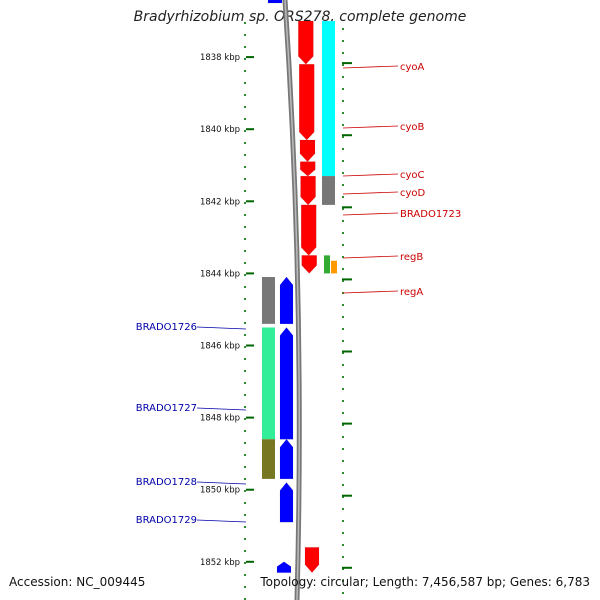 Image resolution: width=600 pixels, height=600 pixels. What do you see at coordinates (220, 419) in the screenshot?
I see `scale-label: 1848 kbp` at bounding box center [220, 419].